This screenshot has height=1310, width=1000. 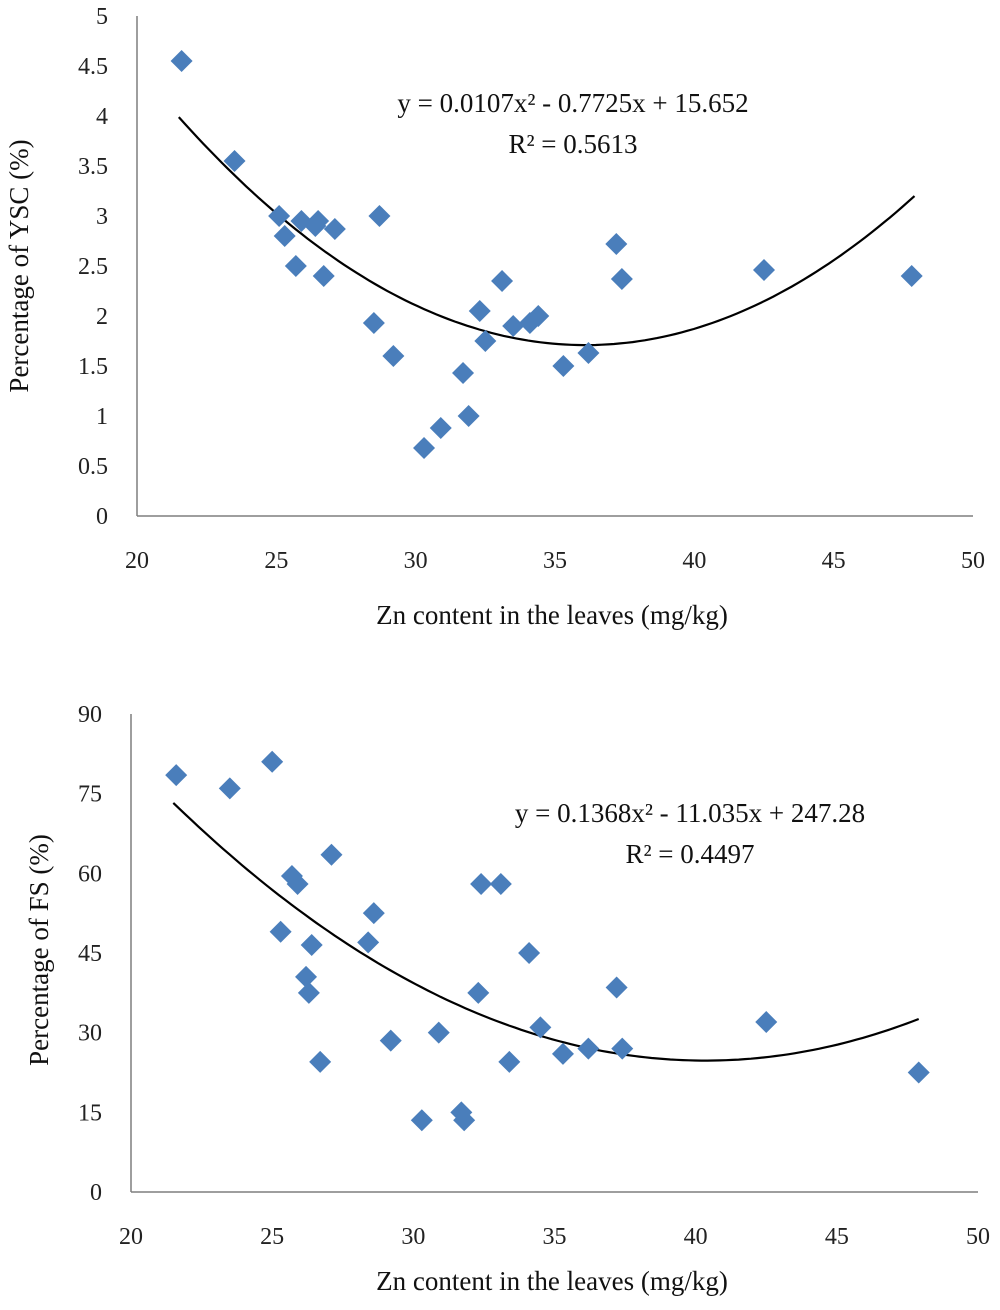 I want to click on ysc-y-tick-label: 2.5, so click(x=93, y=267).